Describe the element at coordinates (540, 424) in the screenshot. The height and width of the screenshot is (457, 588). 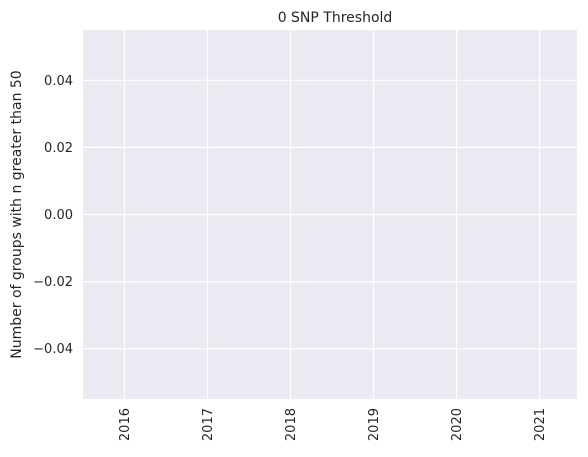
I see `x-tick-label: 2021` at that location.